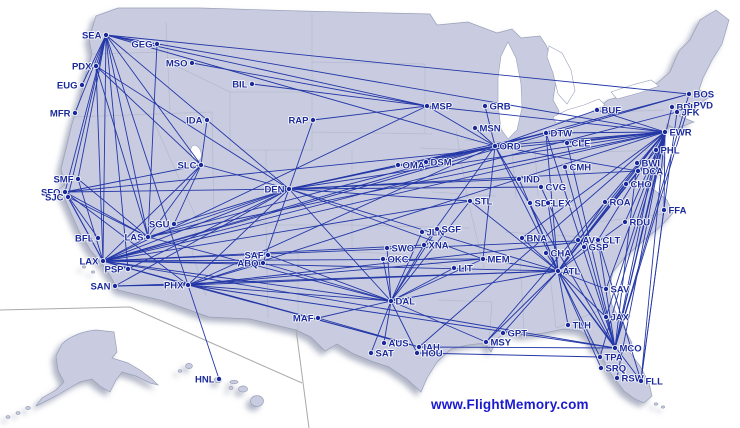 This screenshot has height=428, width=740. Describe the element at coordinates (562, 134) in the screenshot. I see `airport-label-DTW: DTW` at that location.